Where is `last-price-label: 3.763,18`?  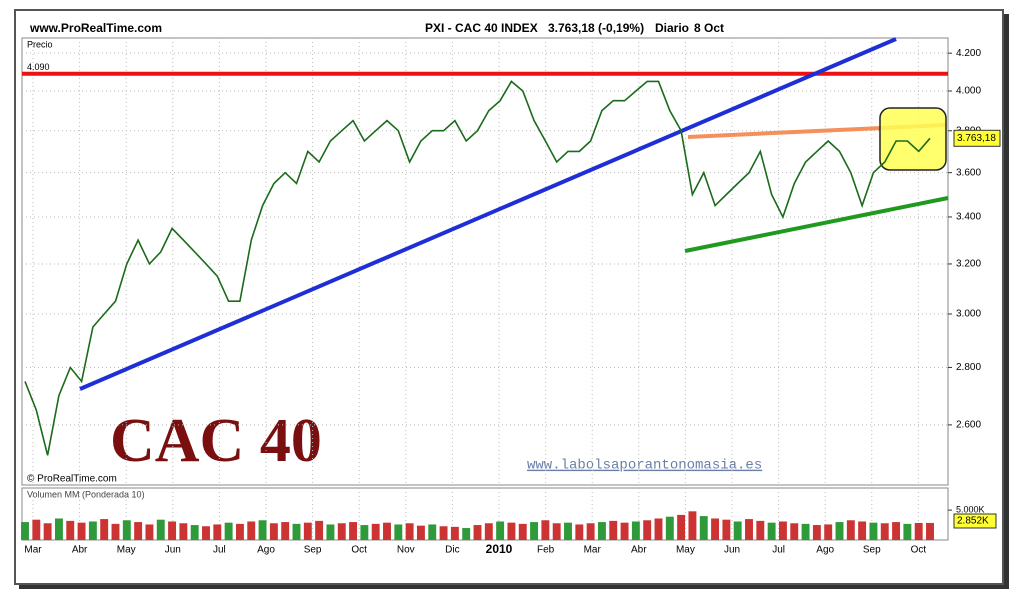 last-price-label: 3.763,18 is located at coordinates (976, 138).